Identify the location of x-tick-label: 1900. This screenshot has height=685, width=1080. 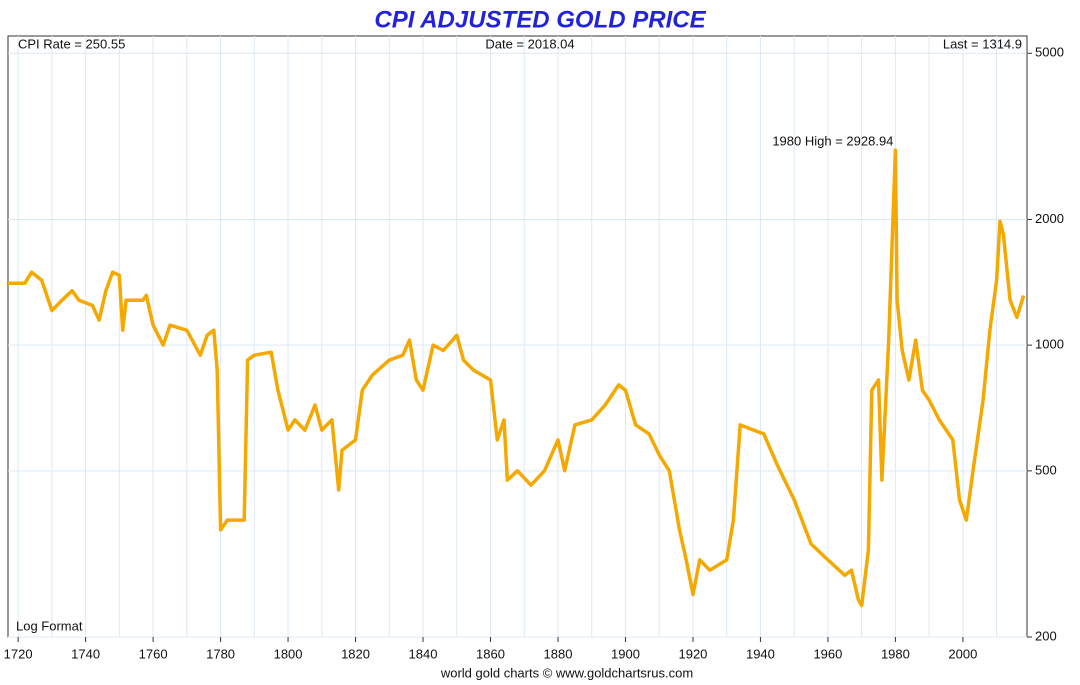
(625, 653).